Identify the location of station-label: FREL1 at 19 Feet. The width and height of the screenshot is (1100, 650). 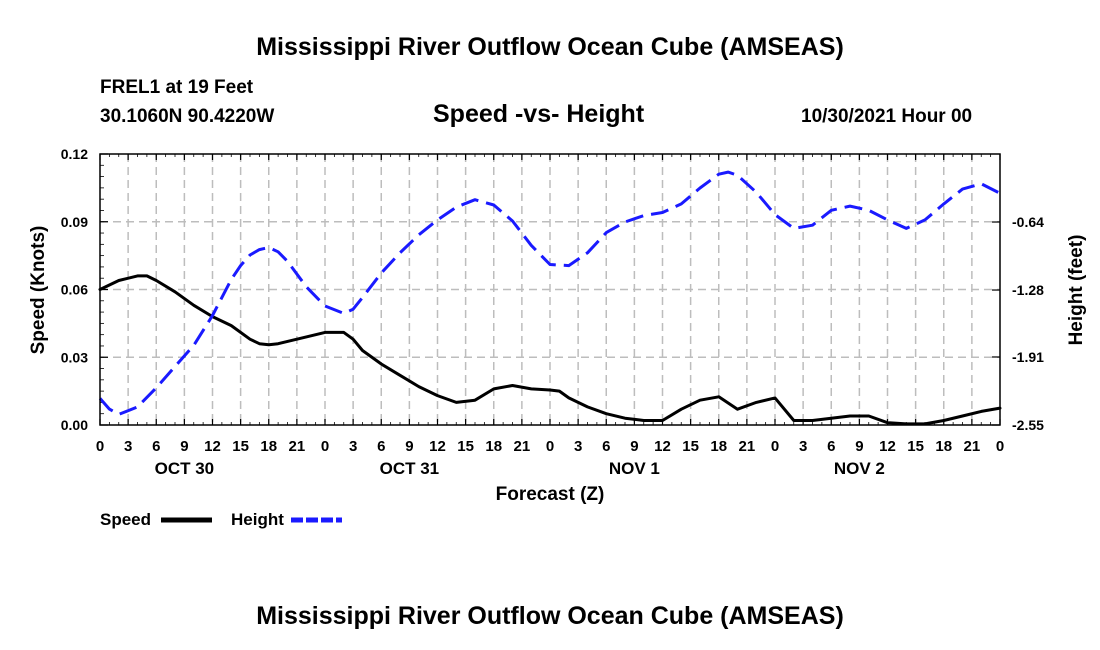
(177, 87).